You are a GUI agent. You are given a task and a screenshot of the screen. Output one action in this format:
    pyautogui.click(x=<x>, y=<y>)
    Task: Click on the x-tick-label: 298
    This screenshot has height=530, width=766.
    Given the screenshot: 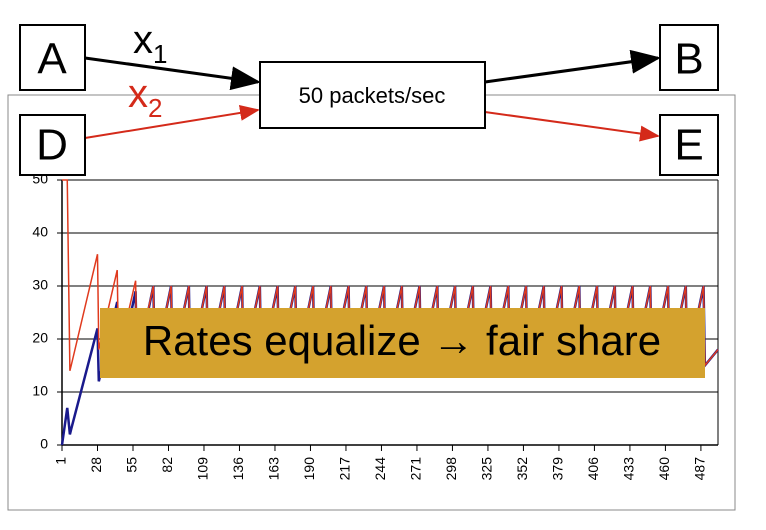 What is the action you would take?
    pyautogui.click(x=451, y=469)
    